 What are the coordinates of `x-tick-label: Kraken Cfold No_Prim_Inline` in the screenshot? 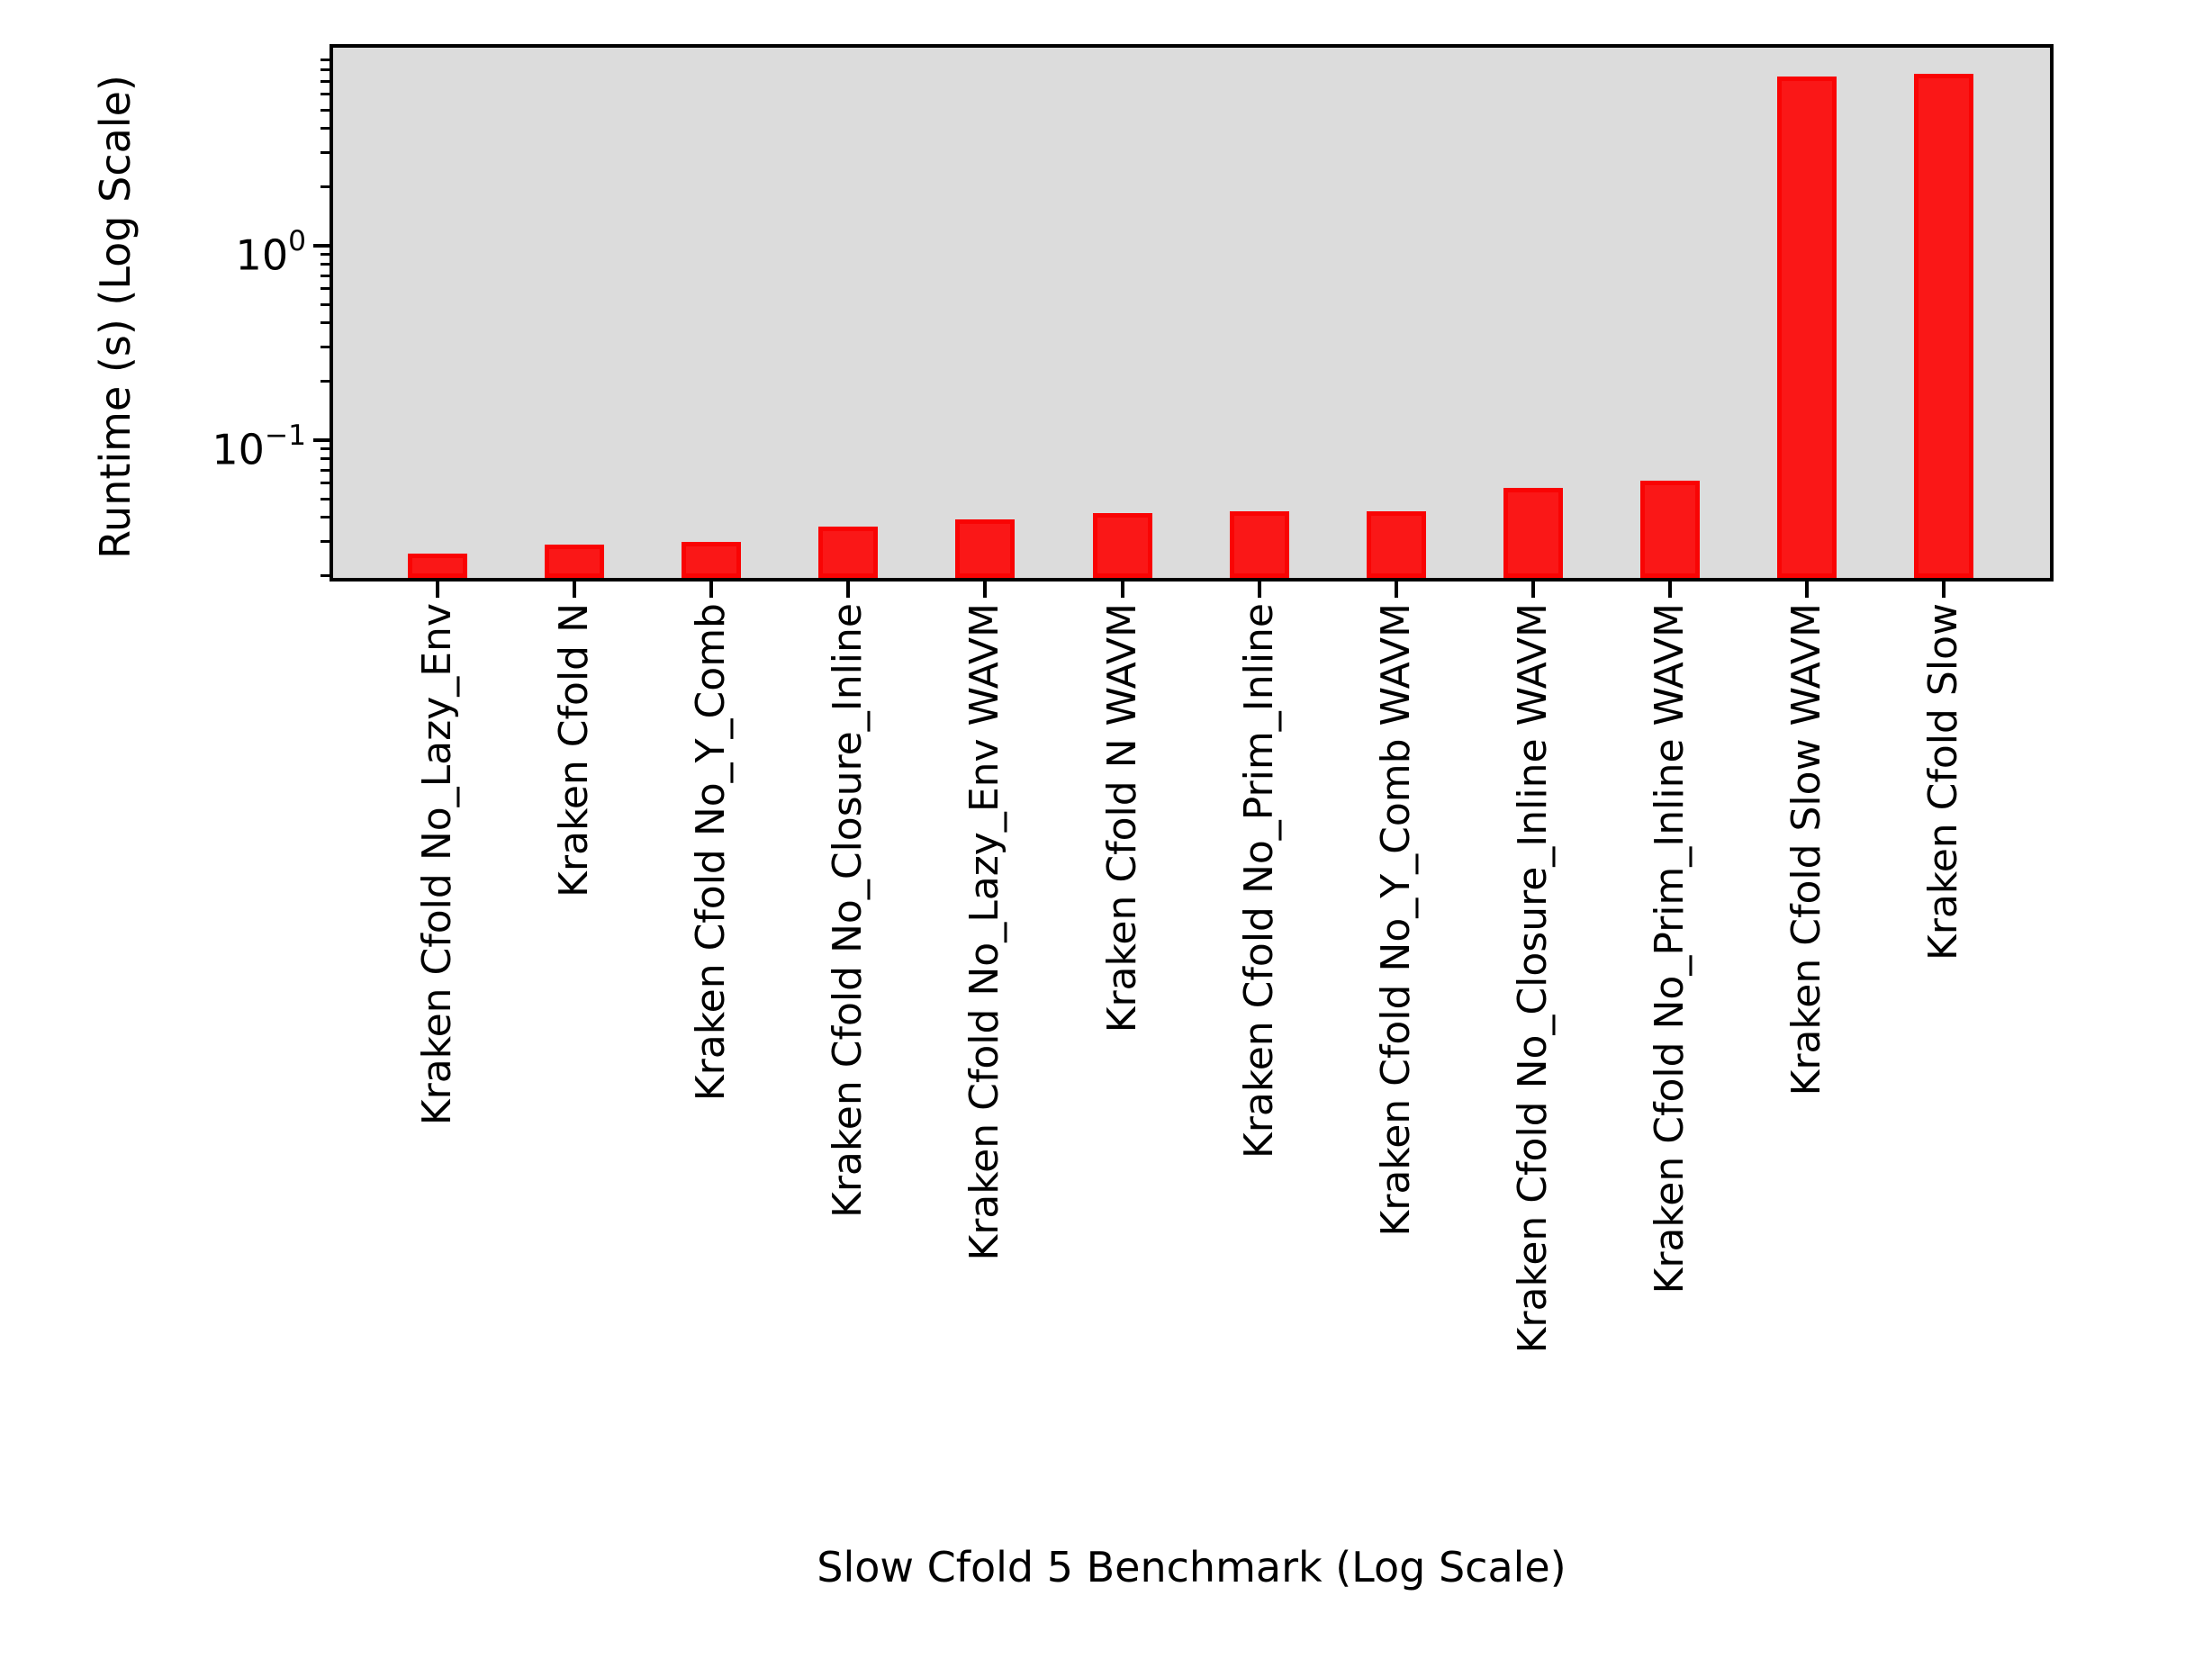 It's located at (1258, 881).